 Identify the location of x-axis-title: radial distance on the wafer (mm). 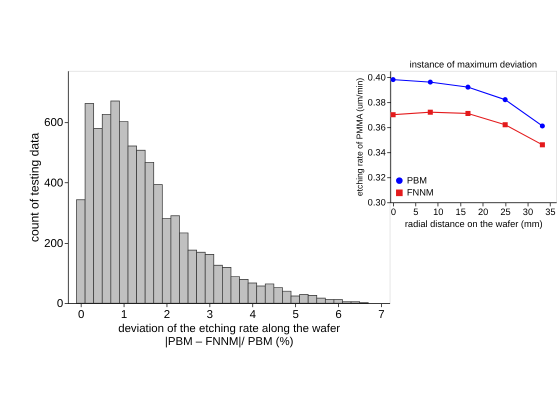
(473, 224).